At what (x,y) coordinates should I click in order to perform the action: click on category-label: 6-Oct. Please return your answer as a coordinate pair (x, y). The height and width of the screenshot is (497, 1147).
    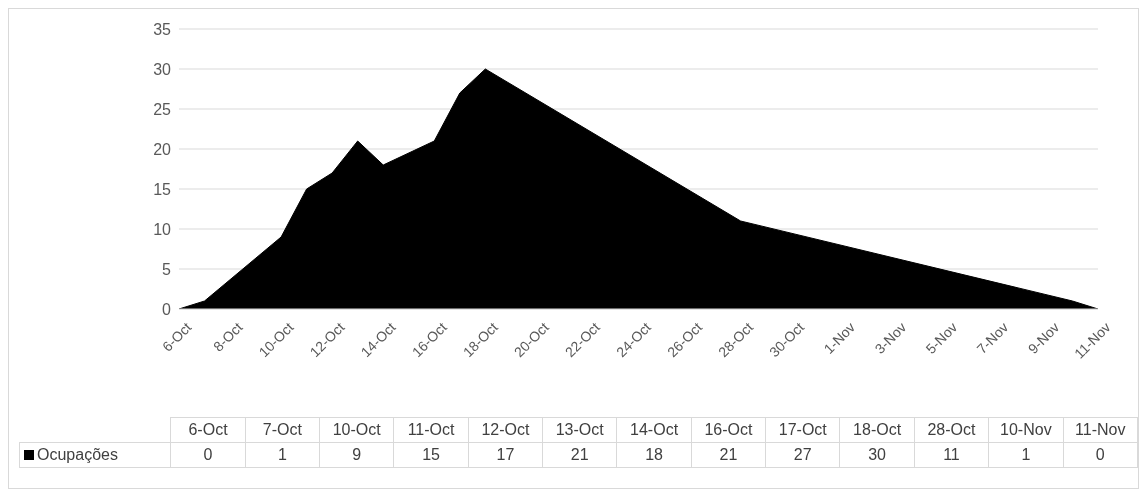
    Looking at the image, I should click on (208, 430).